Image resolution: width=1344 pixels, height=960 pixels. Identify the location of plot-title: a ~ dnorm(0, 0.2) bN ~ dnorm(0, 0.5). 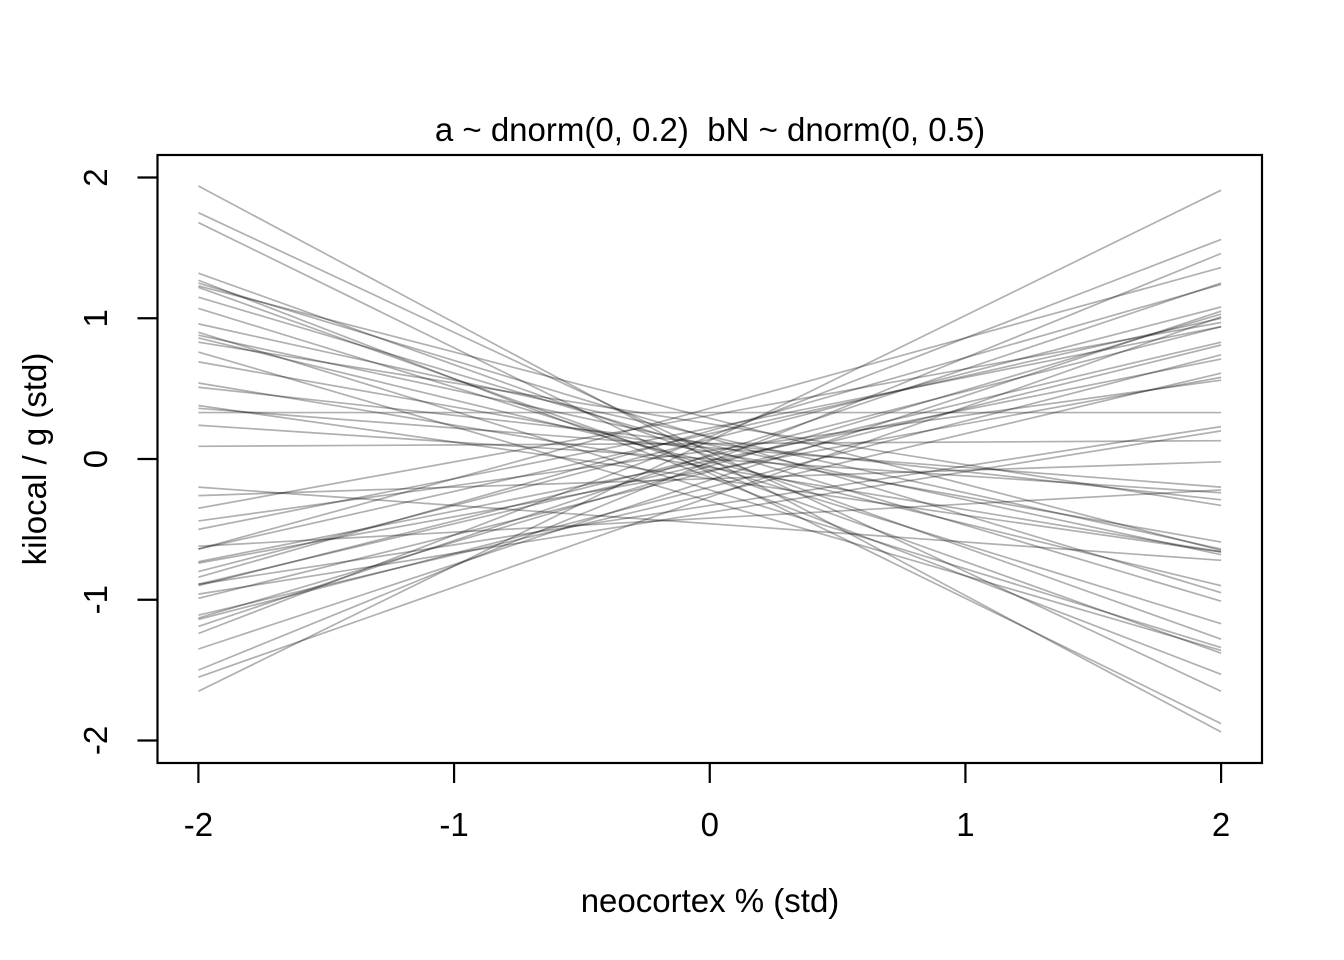
(710, 129).